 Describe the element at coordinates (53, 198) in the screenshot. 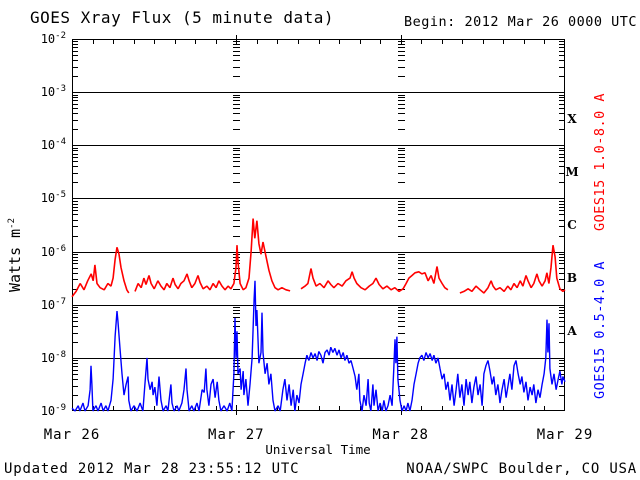

I see `y-tick-label: 10⁻⁵` at that location.